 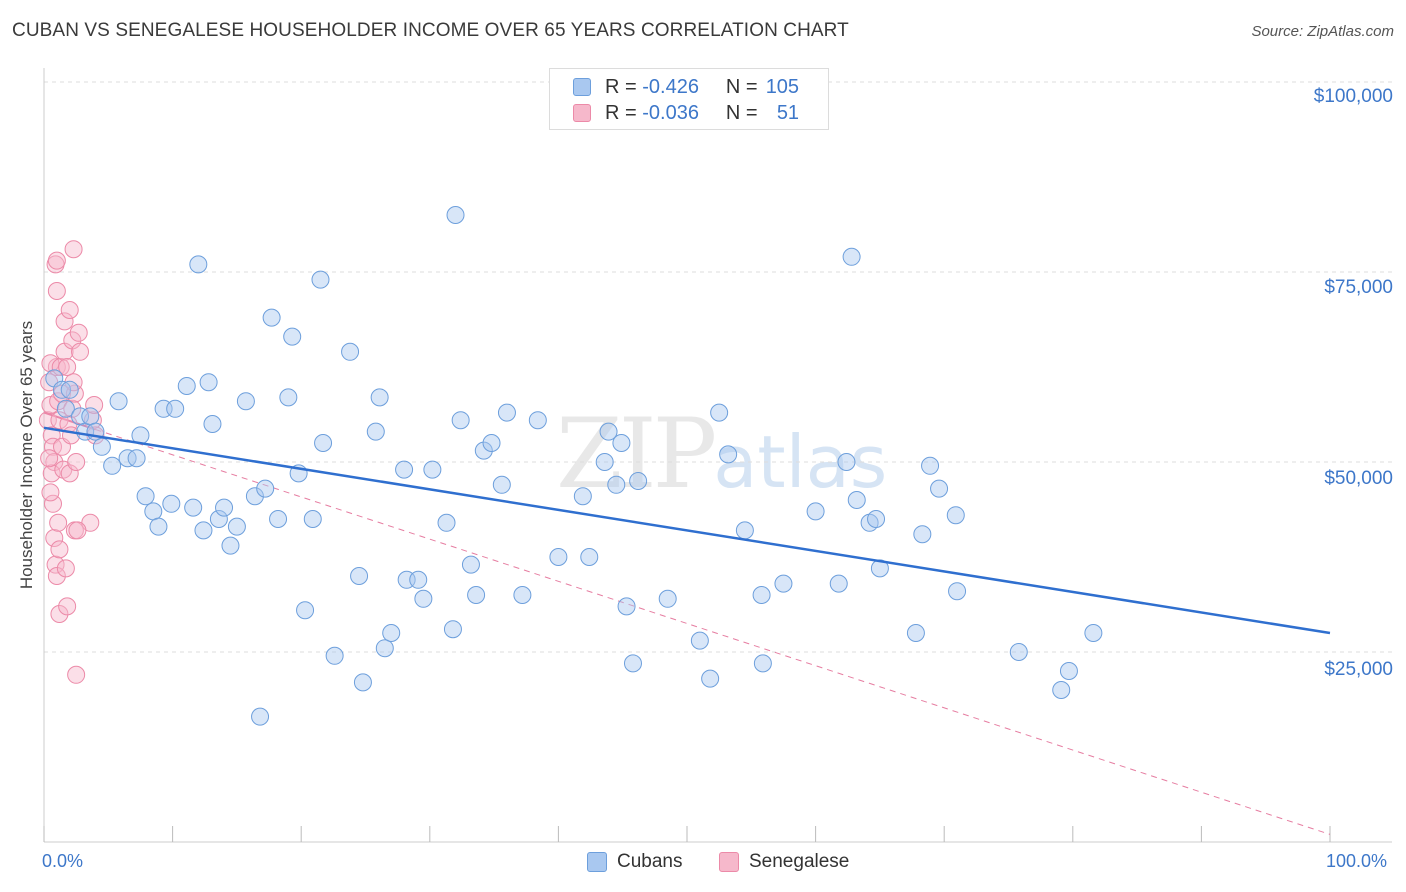 What do you see at coordinates (1358, 478) in the screenshot?
I see `y-tick-label: $50,000` at bounding box center [1358, 478].